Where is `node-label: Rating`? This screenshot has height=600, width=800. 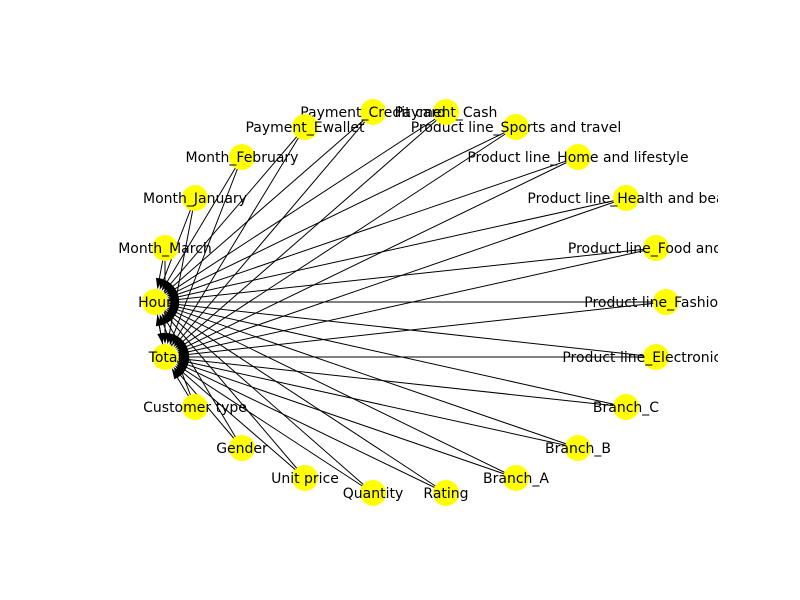
node-label: Rating is located at coordinates (445, 494).